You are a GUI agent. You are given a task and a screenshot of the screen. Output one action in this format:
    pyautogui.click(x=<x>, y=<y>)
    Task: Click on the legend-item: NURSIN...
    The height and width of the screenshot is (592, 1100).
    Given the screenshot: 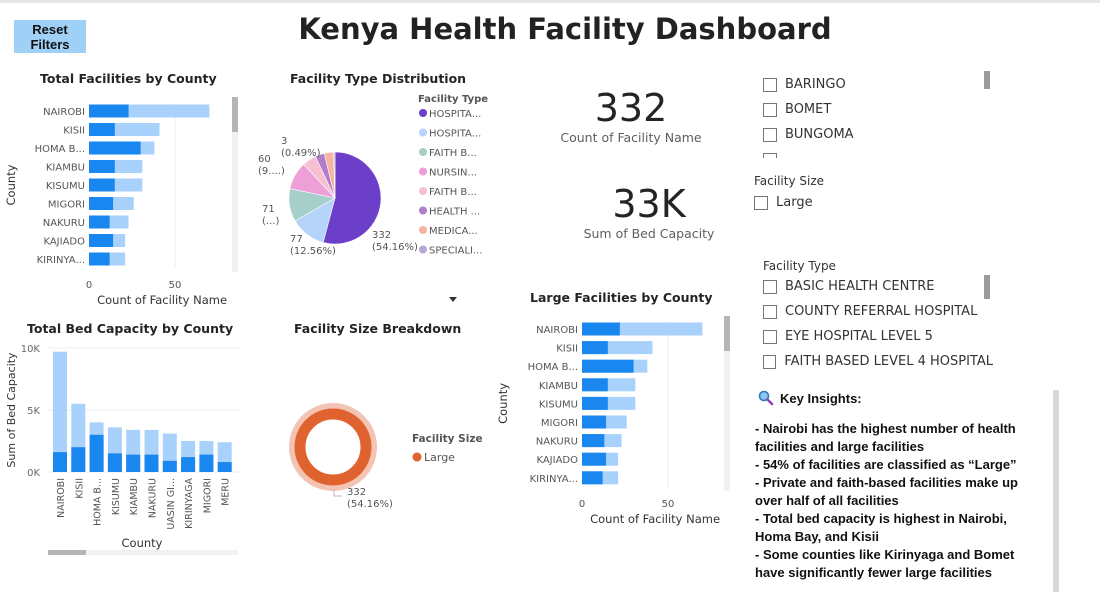 What is the action you would take?
    pyautogui.click(x=453, y=173)
    